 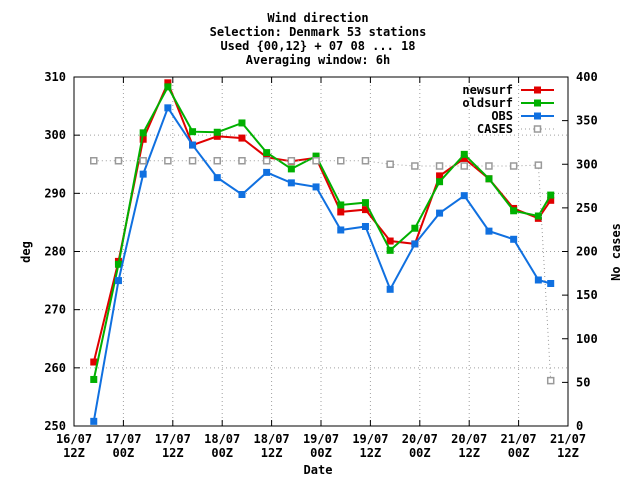 What do you see at coordinates (616, 252) in the screenshot?
I see `y2-axis-label: No cases` at bounding box center [616, 252].